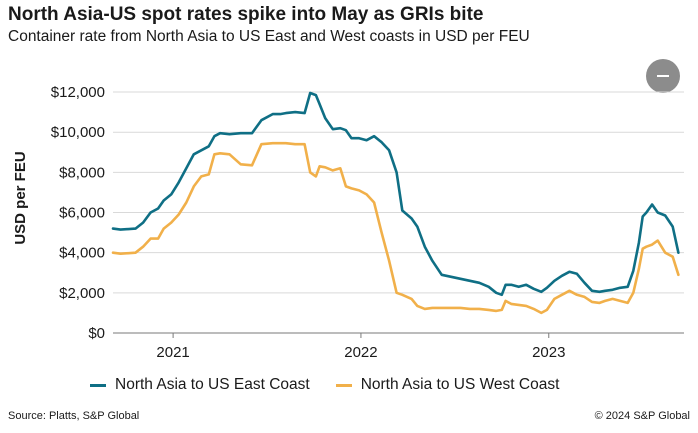  I want to click on y-tick-label: $2,000, so click(82, 293).